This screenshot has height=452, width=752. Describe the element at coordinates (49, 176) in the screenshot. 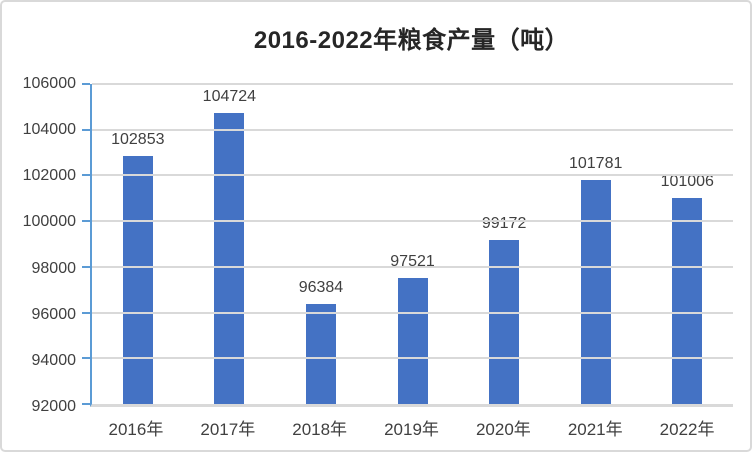

I see `y-axis-tick-label: 102000` at that location.